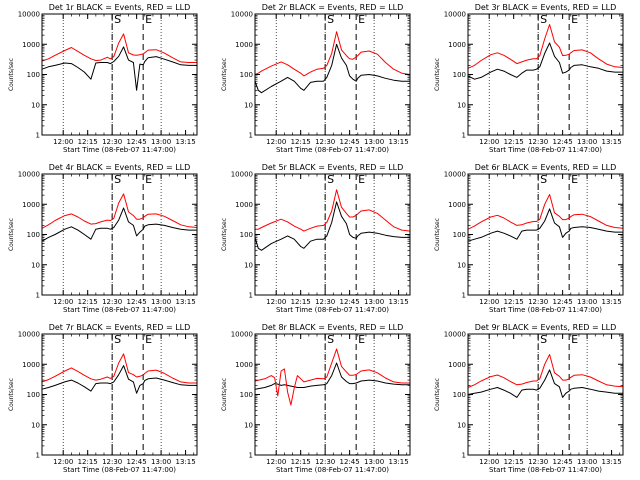  Describe the element at coordinates (333, 327) in the screenshot. I see `panel-title: Det 8r BLACK = Events, RED = LLD` at that location.